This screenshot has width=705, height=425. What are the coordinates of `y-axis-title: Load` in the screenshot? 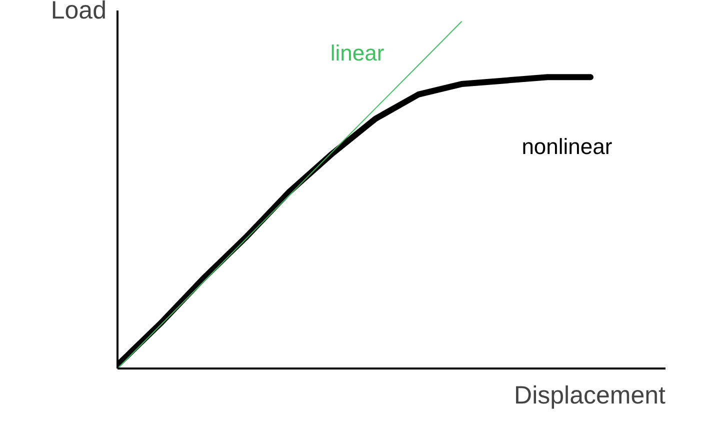 It's located at (78, 12).